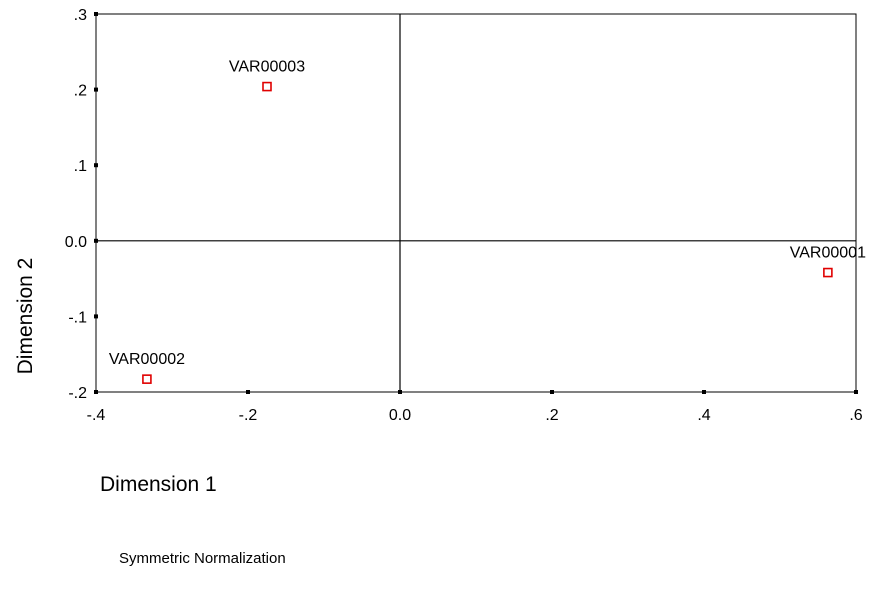 The height and width of the screenshot is (601, 881). I want to click on data-point-var00001: VAR00001, so click(828, 261).